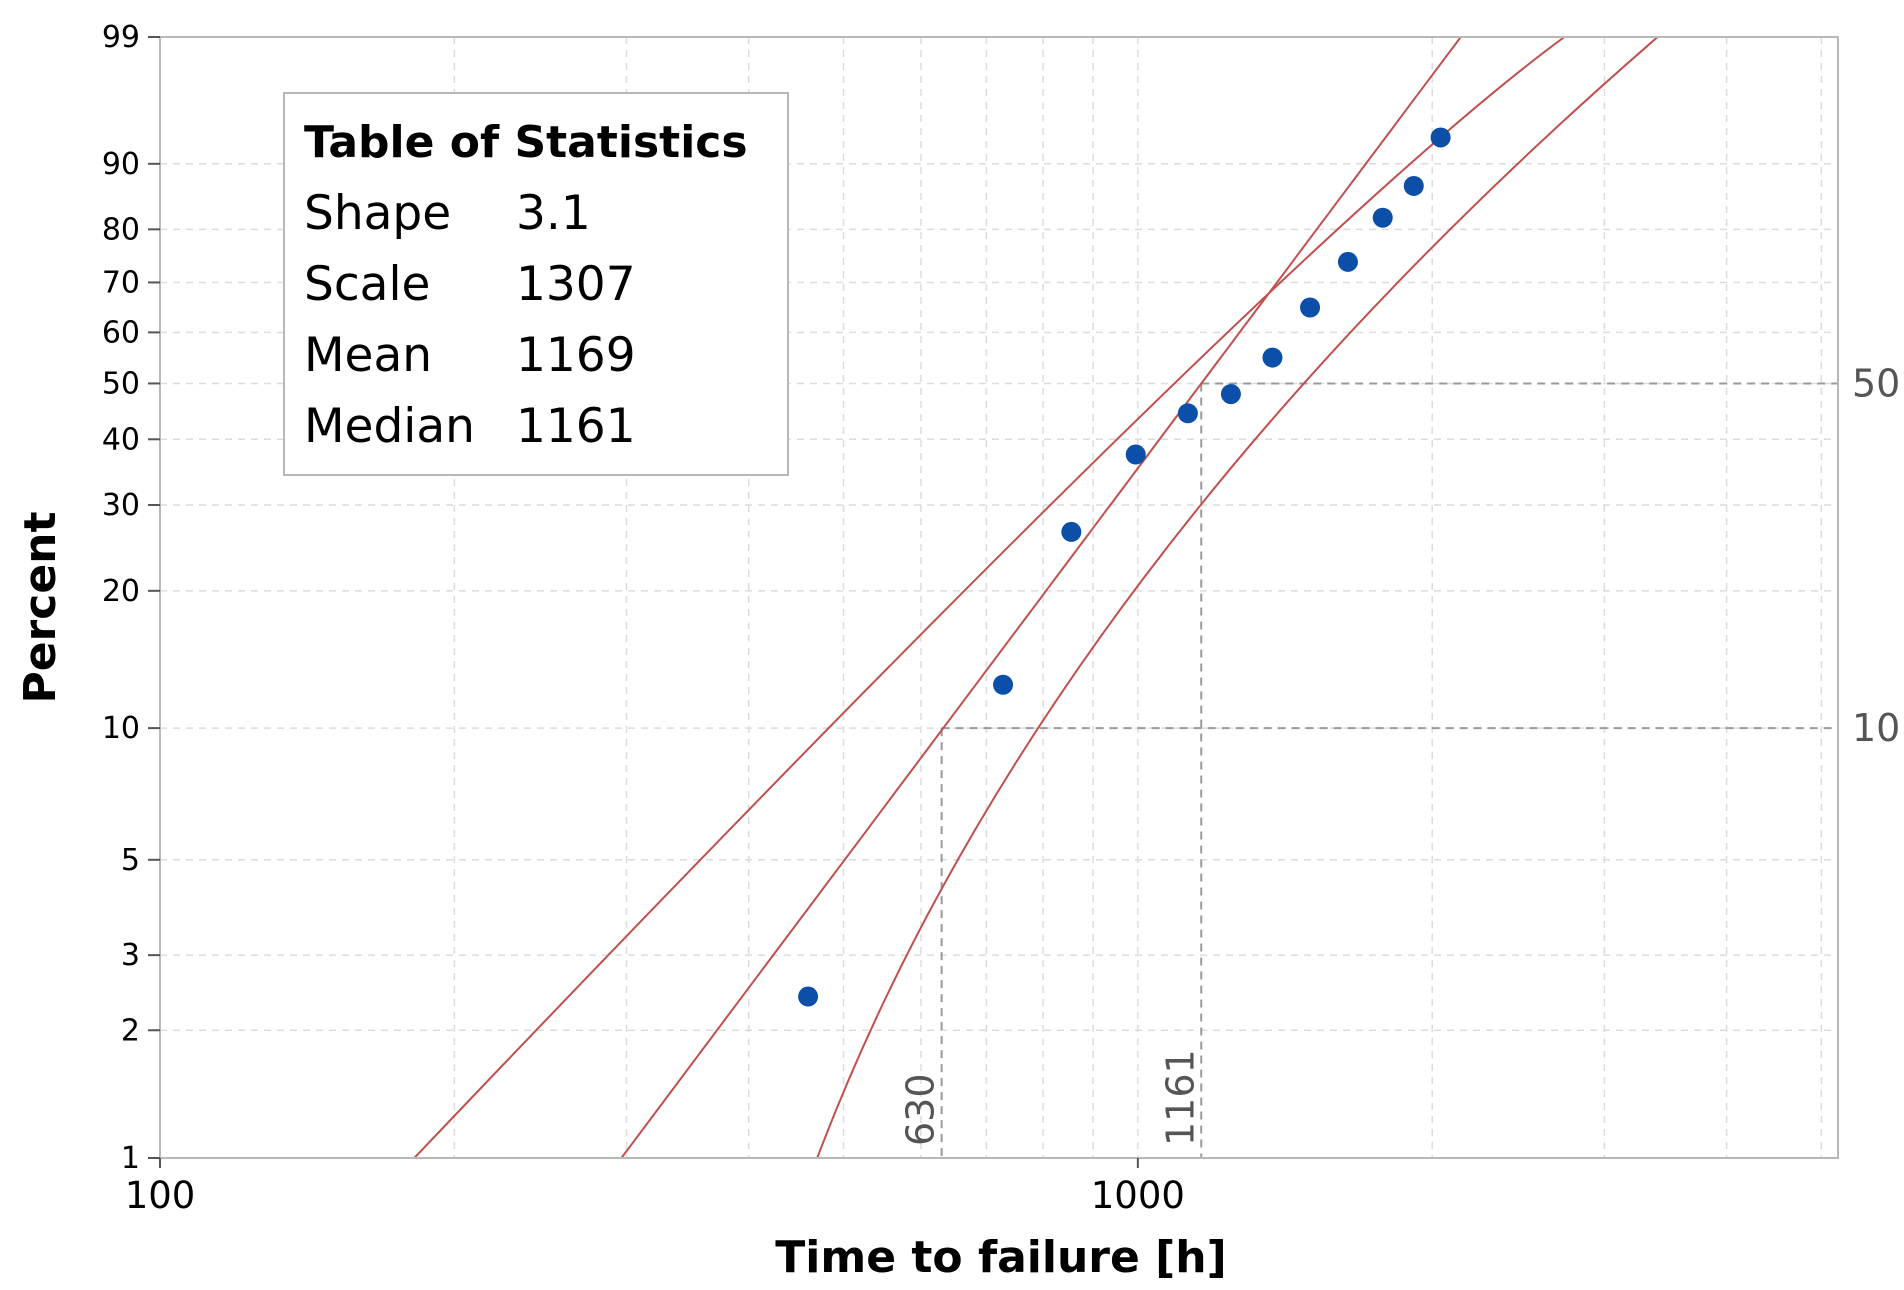  Describe the element at coordinates (576, 284) in the screenshot. I see `statistics-row-value: 1307` at that location.